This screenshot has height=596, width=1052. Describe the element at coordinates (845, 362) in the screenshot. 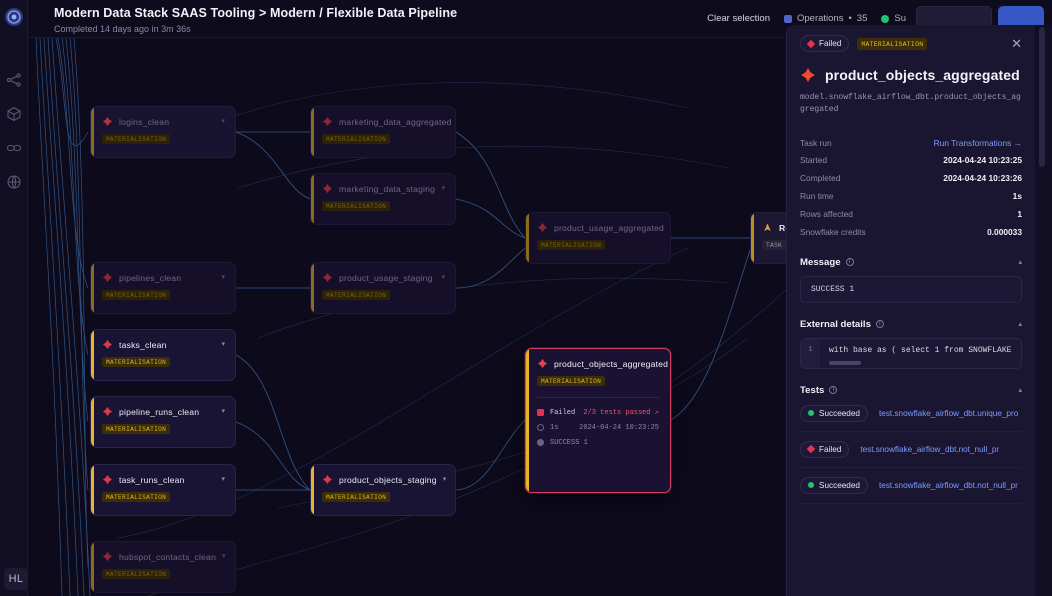

I see `code-horizontal-scrollbar` at that location.